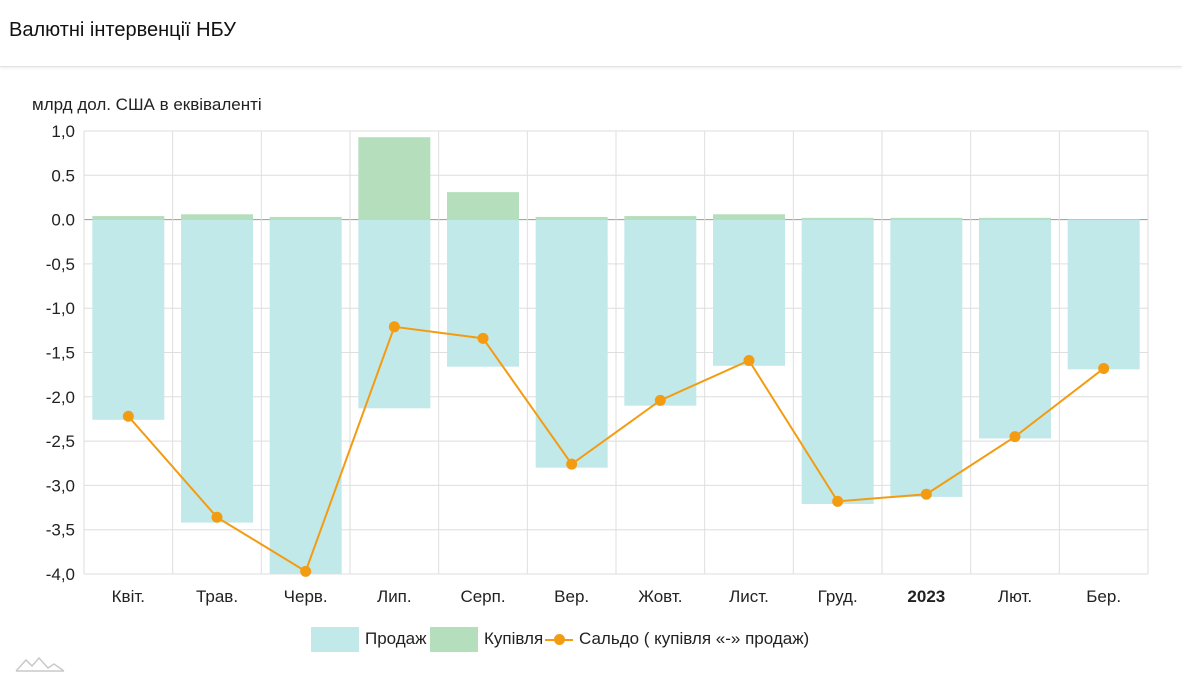 This screenshot has width=1182, height=694. I want to click on y-tick-label: -1,0, so click(60, 308).